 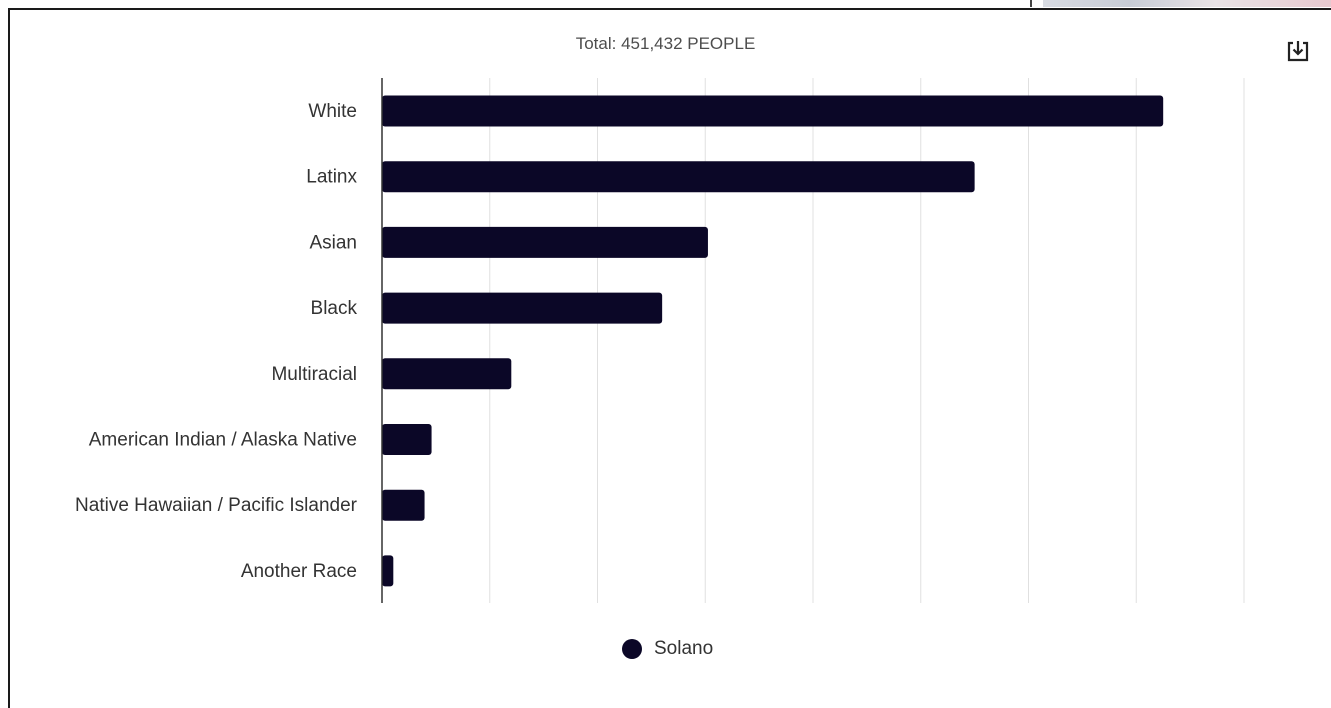 What do you see at coordinates (333, 242) in the screenshot?
I see `category-label: Asian` at bounding box center [333, 242].